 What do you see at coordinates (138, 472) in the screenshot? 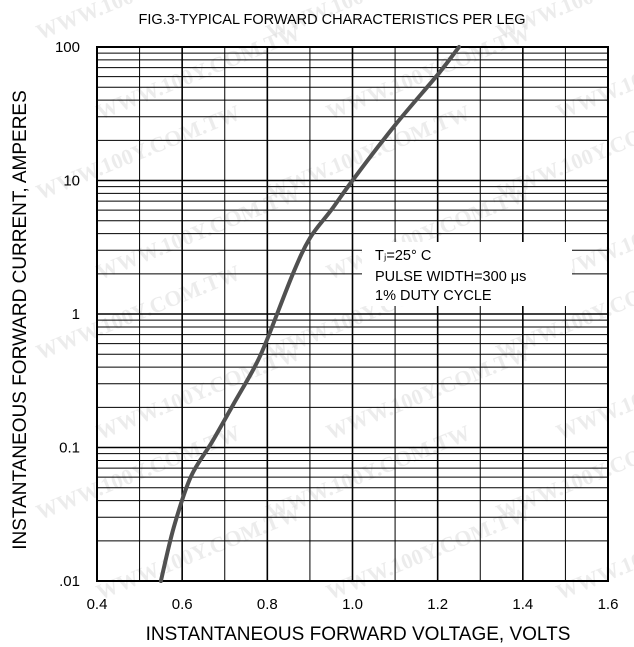
I see `watermark-text-18: WWW.100Y.COM.TW` at bounding box center [138, 472].